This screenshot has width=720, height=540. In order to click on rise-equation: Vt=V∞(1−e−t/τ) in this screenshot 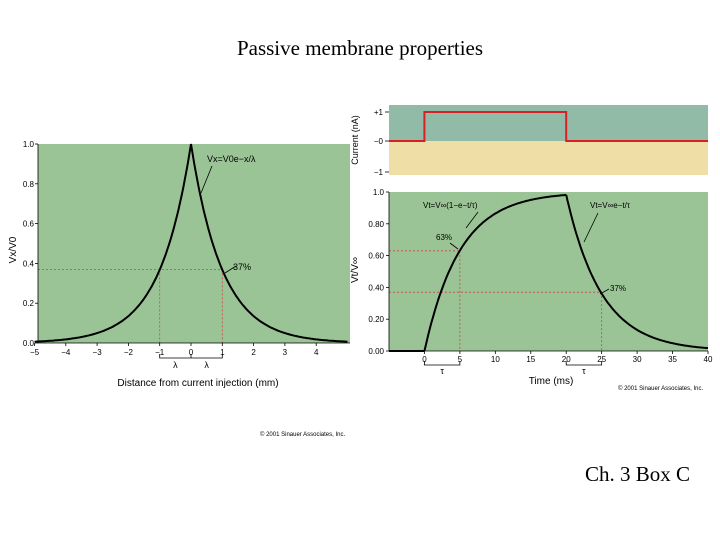, I will do `click(450, 205)`.